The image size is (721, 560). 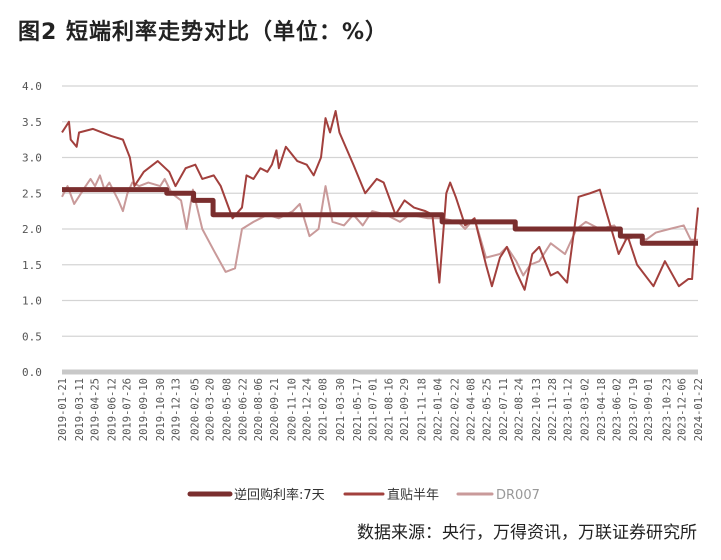 I want to click on y-tick-label: 3.5, so click(x=32, y=122).